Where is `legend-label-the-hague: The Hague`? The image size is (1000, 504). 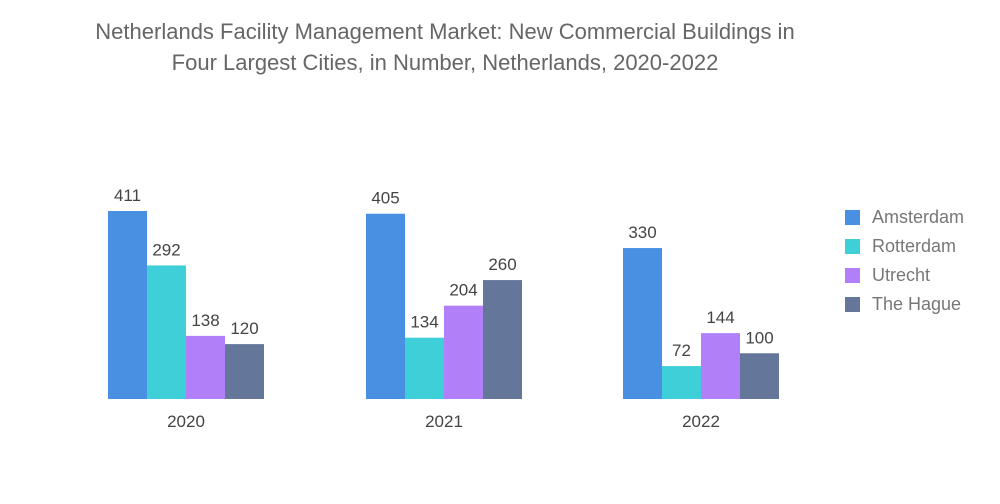
legend-label-the-hague: The Hague is located at coordinates (917, 304).